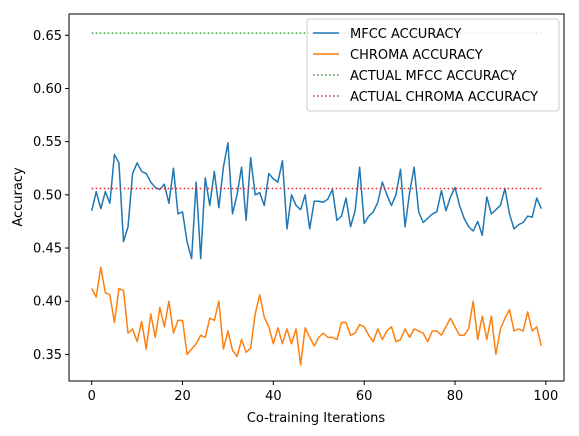 The height and width of the screenshot is (436, 579). What do you see at coordinates (273, 396) in the screenshot?
I see `x-tick-label: 40` at bounding box center [273, 396].